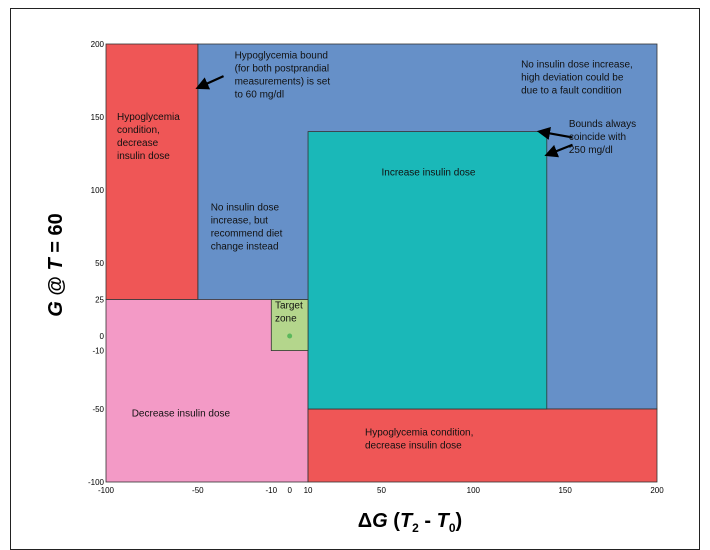 Image resolution: width=710 pixels, height=550 pixels. What do you see at coordinates (452, 528) in the screenshot?
I see `x-label-sub2: 0` at bounding box center [452, 528].